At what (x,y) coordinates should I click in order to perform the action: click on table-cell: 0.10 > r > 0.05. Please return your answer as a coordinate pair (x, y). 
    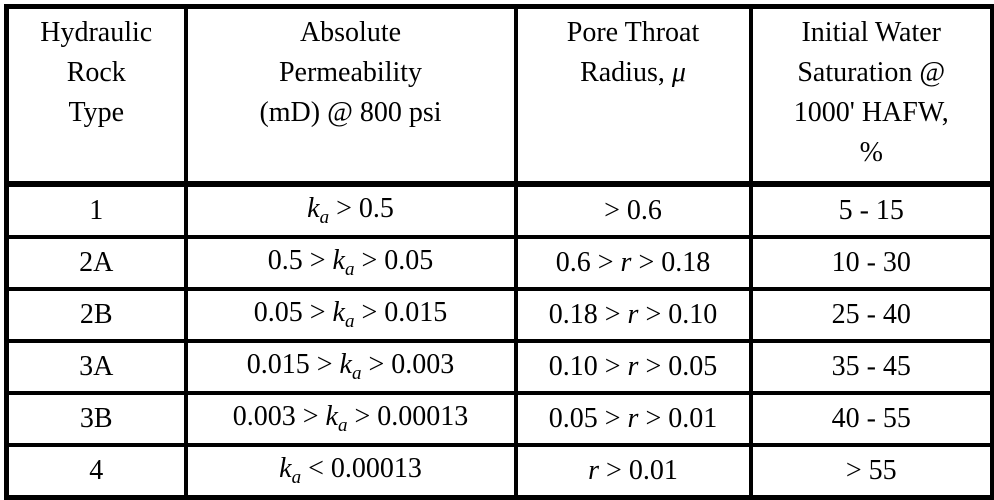
    Looking at the image, I should click on (633, 367).